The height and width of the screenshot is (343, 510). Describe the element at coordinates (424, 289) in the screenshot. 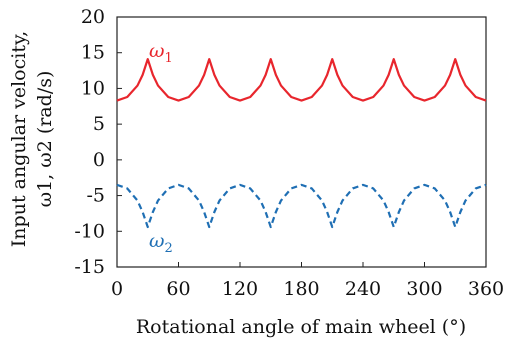

I see `x-tick-label: 300` at that location.